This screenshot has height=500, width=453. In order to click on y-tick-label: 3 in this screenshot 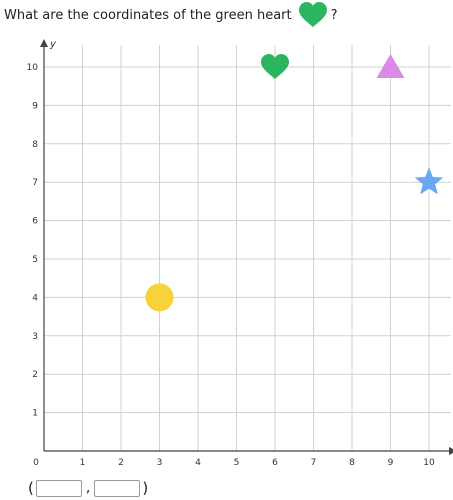, I will do `click(35, 337)`.